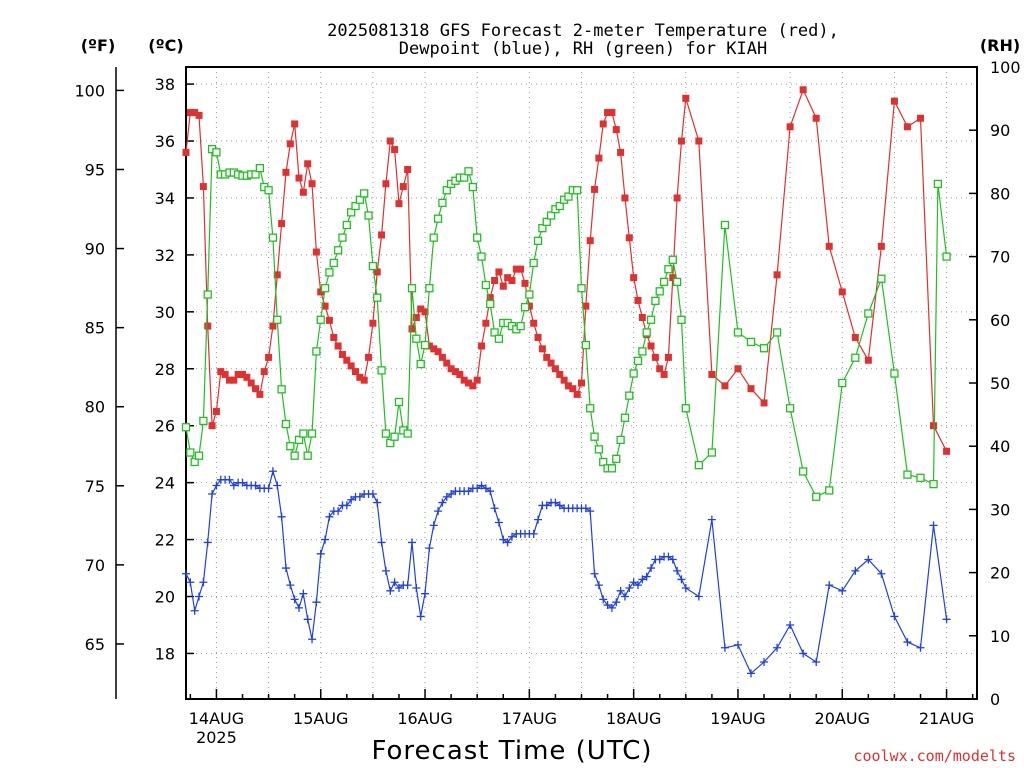  I want to click on rh-tick-label: 60, so click(1000, 320).